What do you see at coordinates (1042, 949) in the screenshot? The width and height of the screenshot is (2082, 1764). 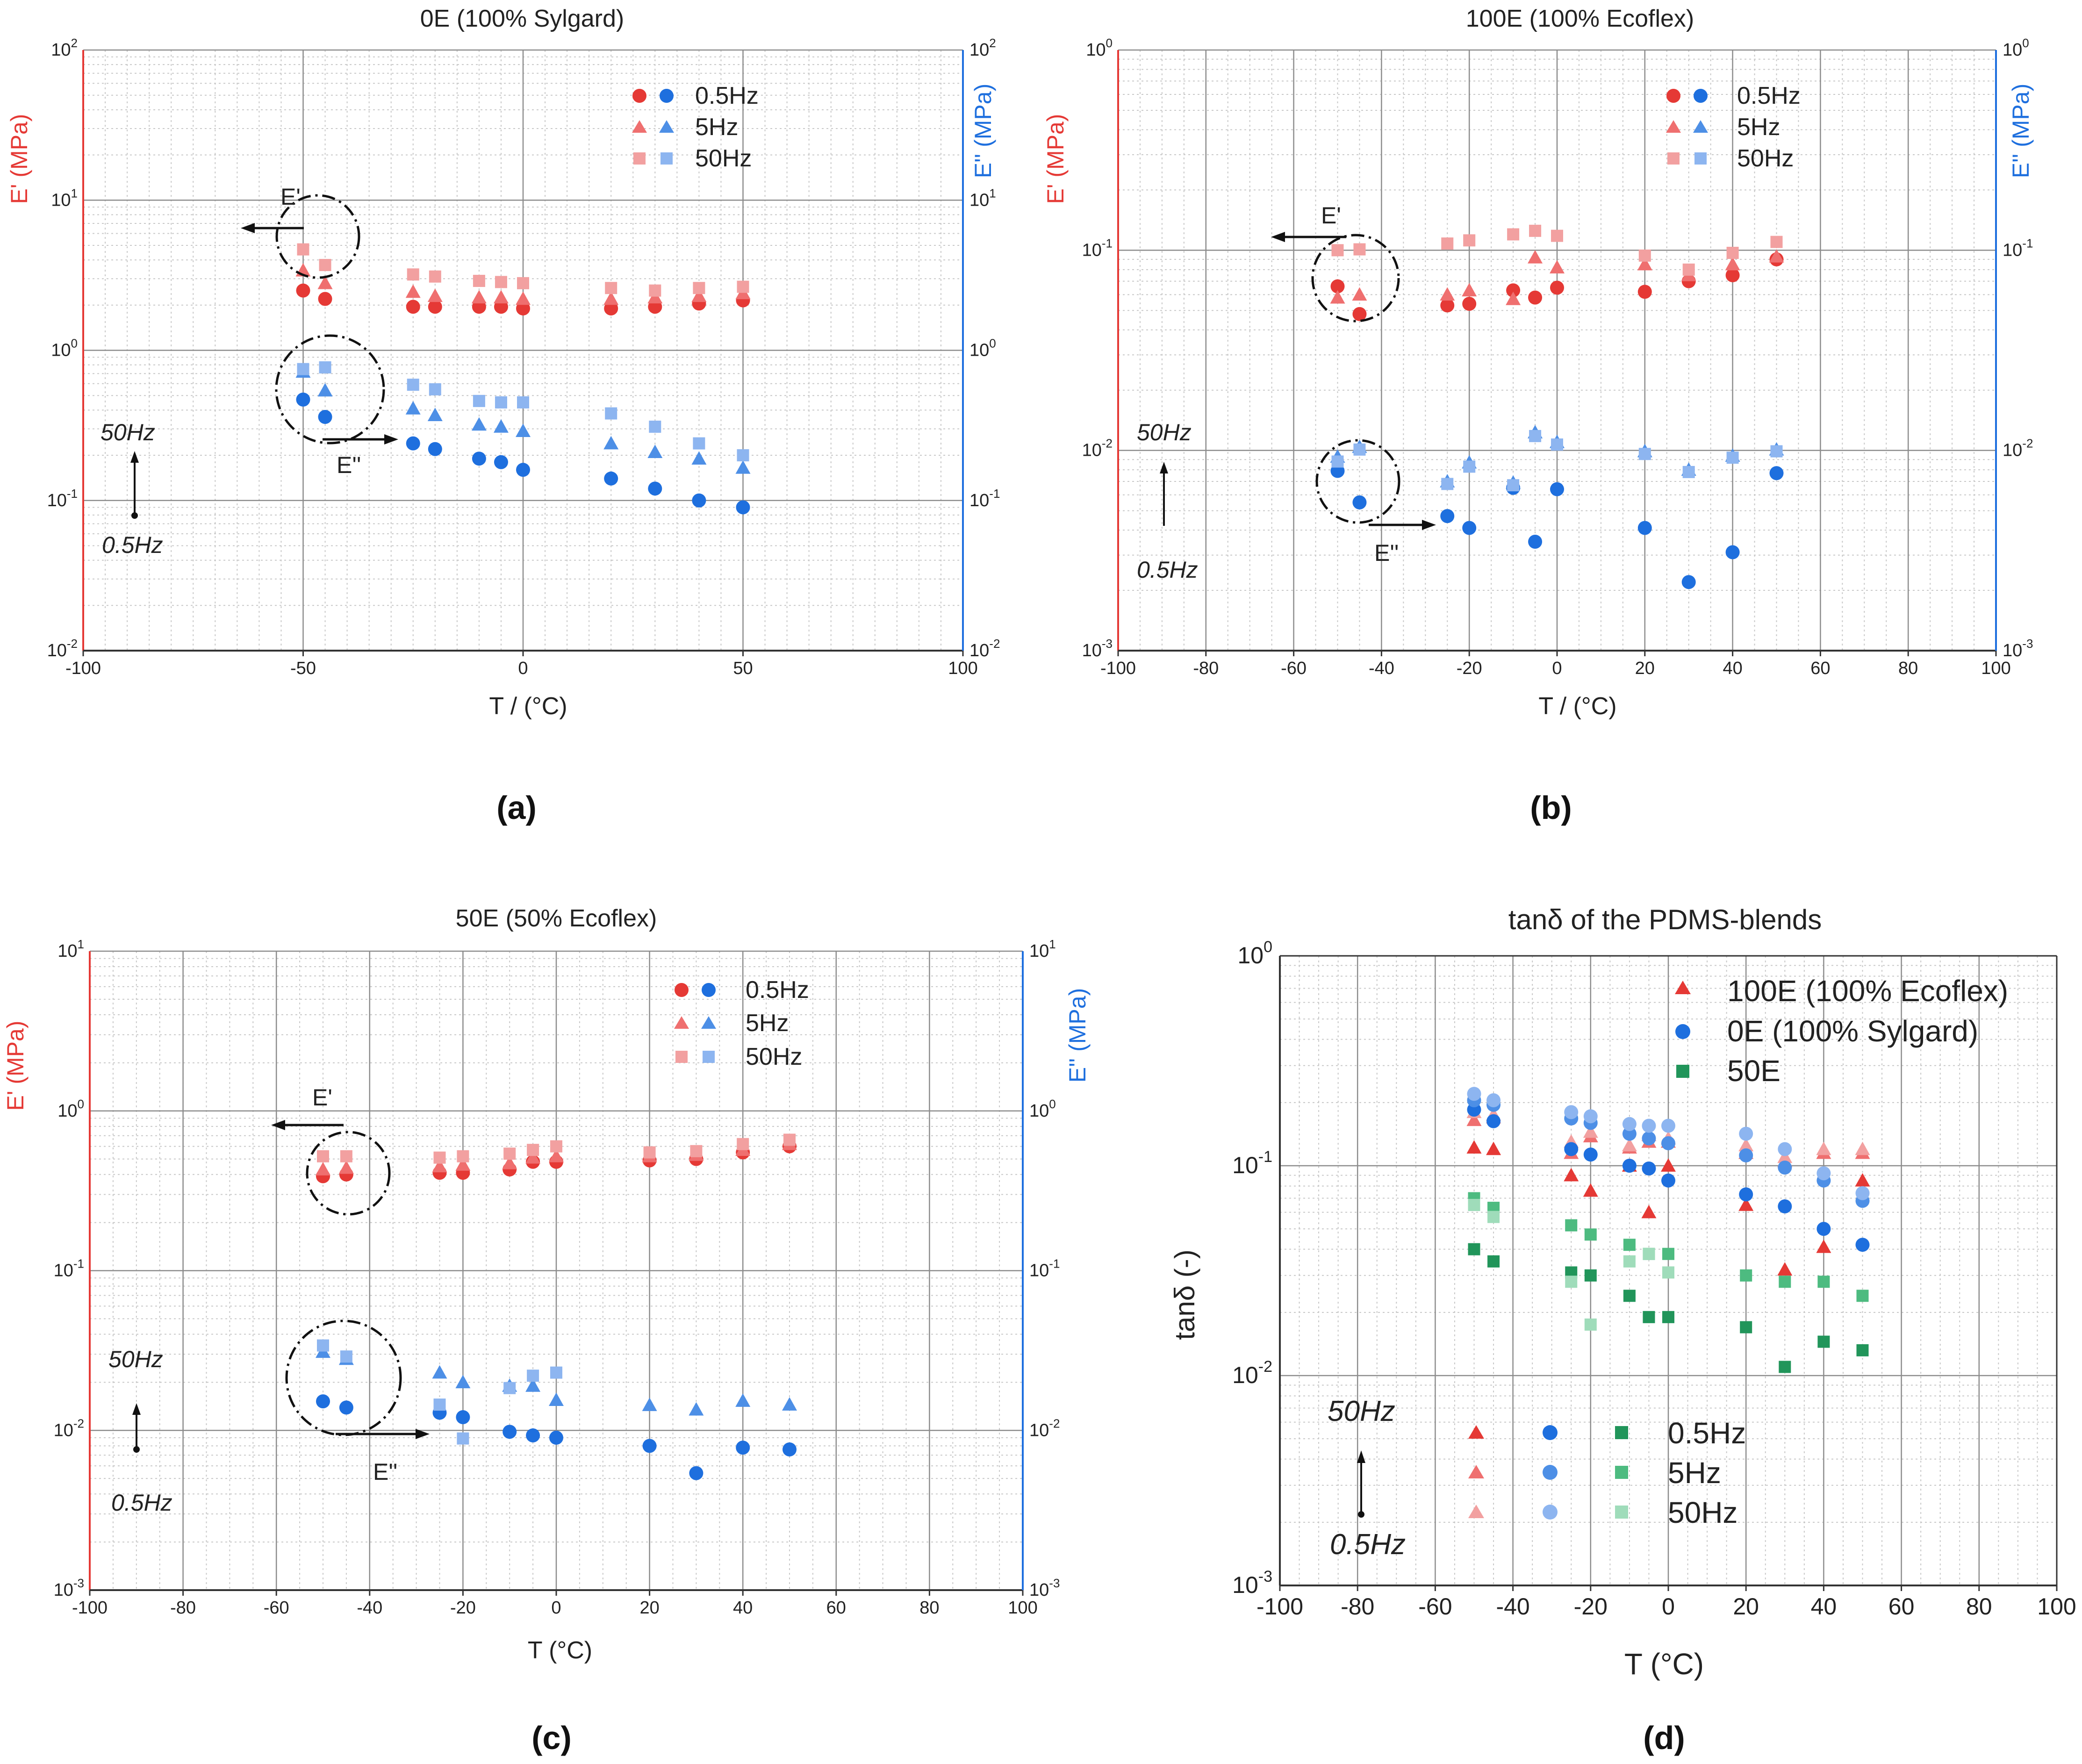 I see `y-tick-label-right: 10¹` at bounding box center [1042, 949].